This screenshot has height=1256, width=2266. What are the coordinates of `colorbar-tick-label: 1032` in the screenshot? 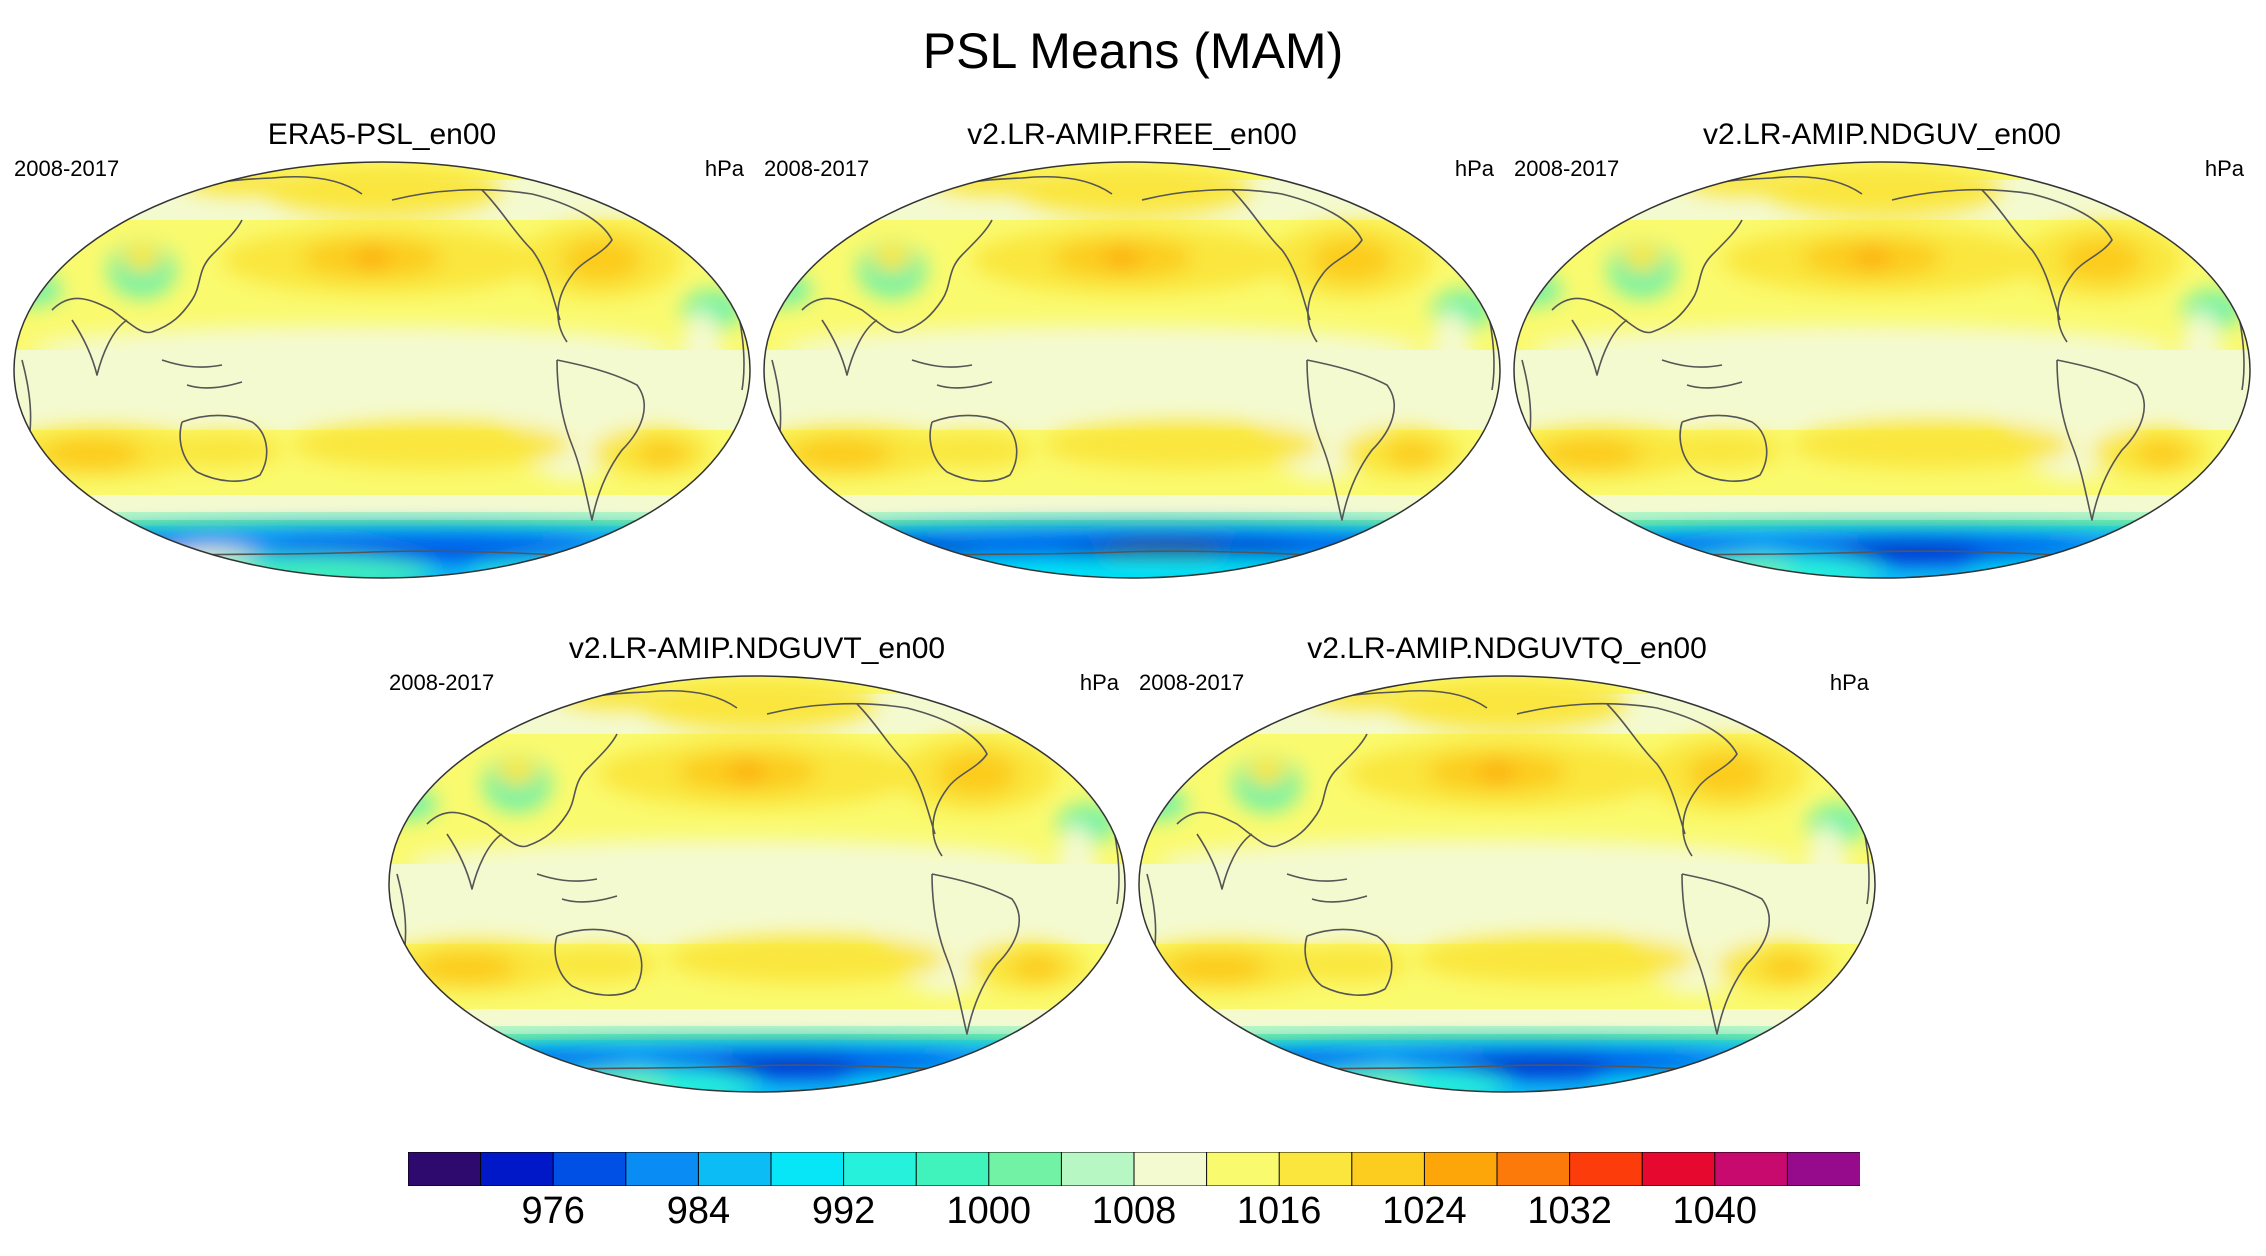 It's located at (1569, 1211).